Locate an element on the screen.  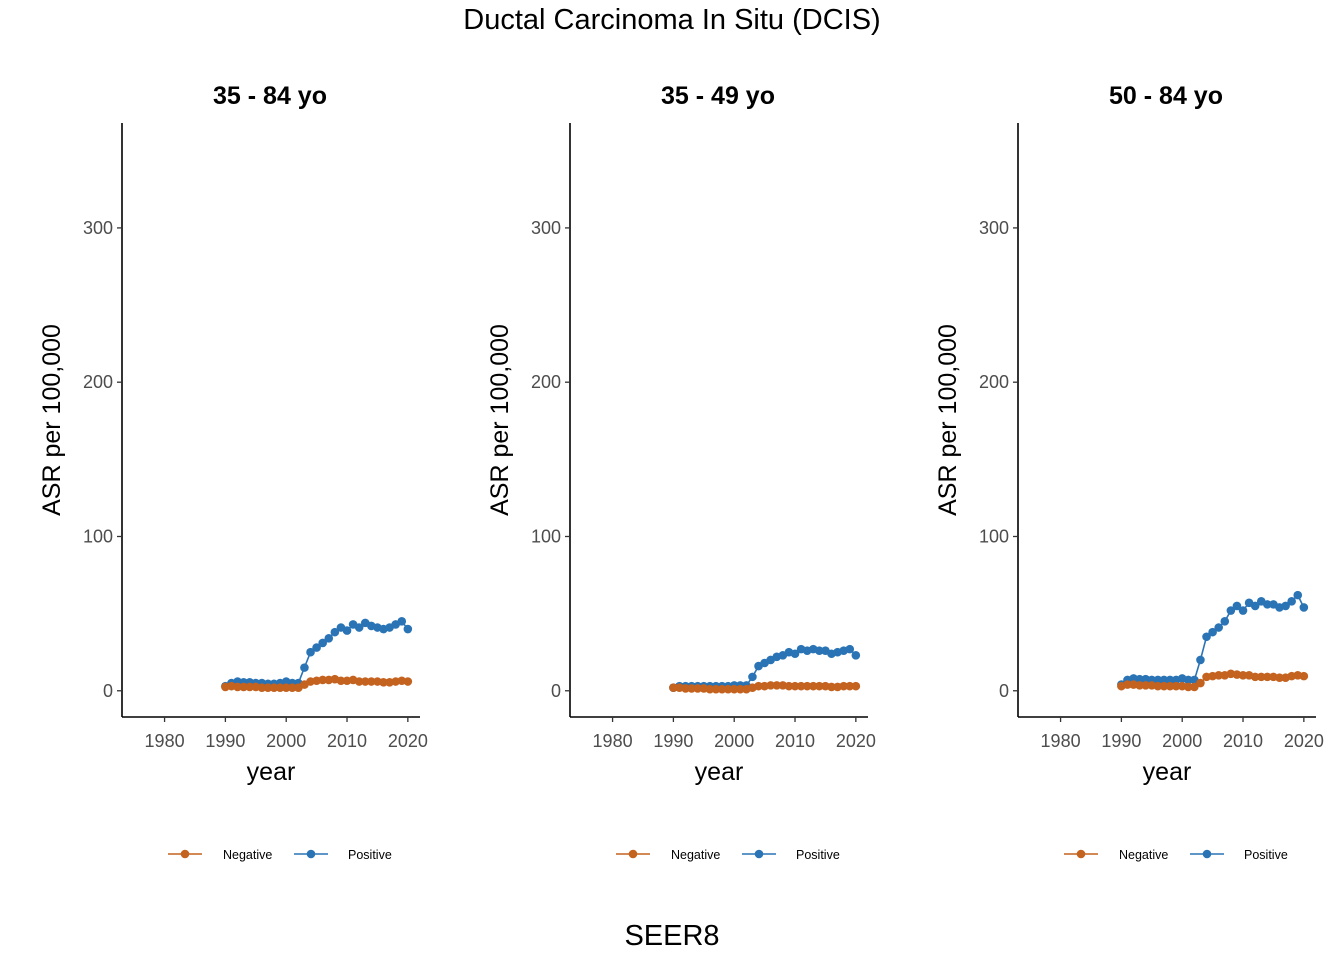
footer-caption: SEER8 is located at coordinates (672, 936).